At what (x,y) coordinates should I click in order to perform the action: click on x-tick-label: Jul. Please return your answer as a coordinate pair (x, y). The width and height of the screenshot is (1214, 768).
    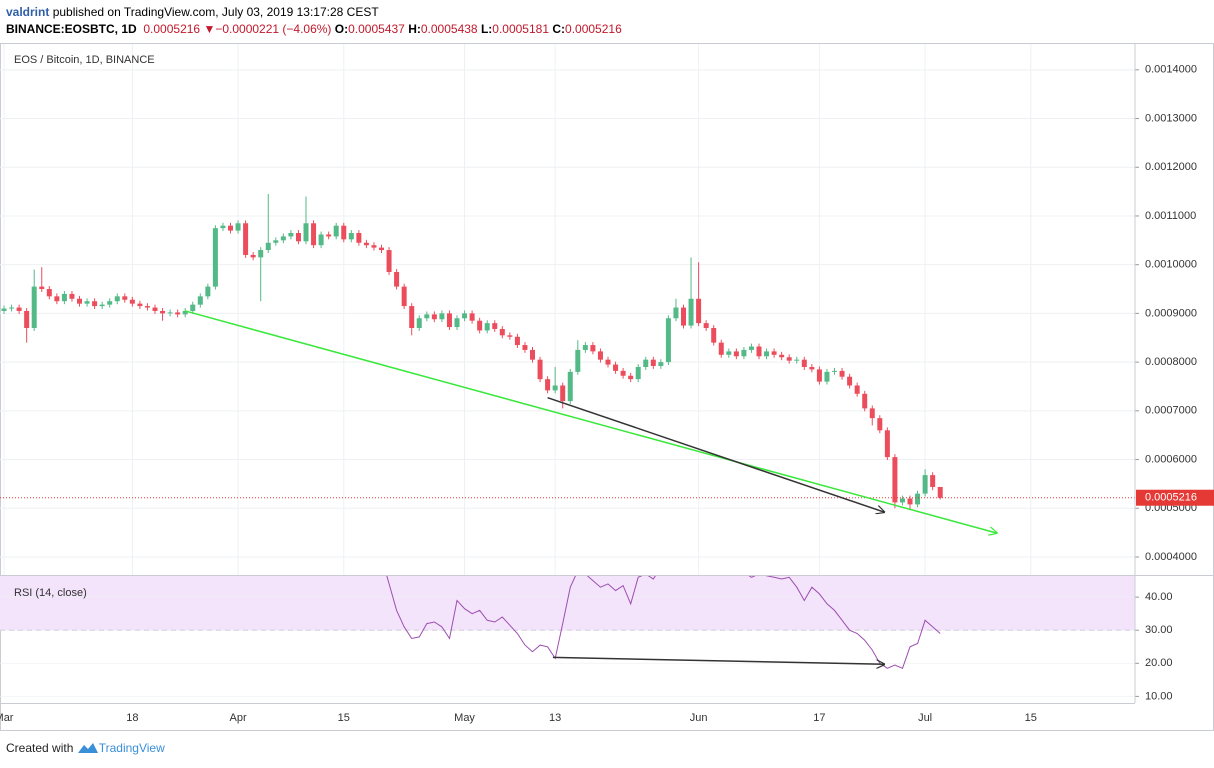
    Looking at the image, I should click on (925, 718).